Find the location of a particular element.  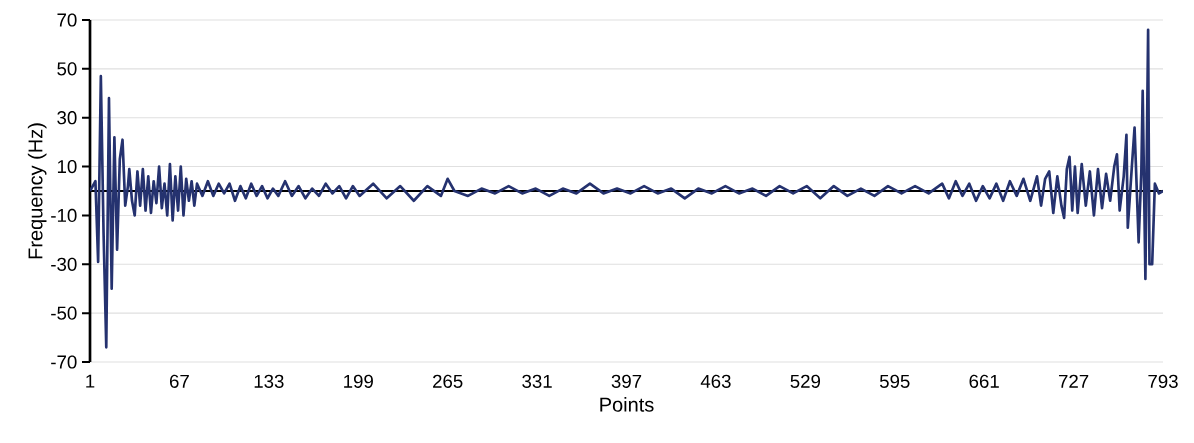

x-tick-label: 793 is located at coordinates (1163, 381).